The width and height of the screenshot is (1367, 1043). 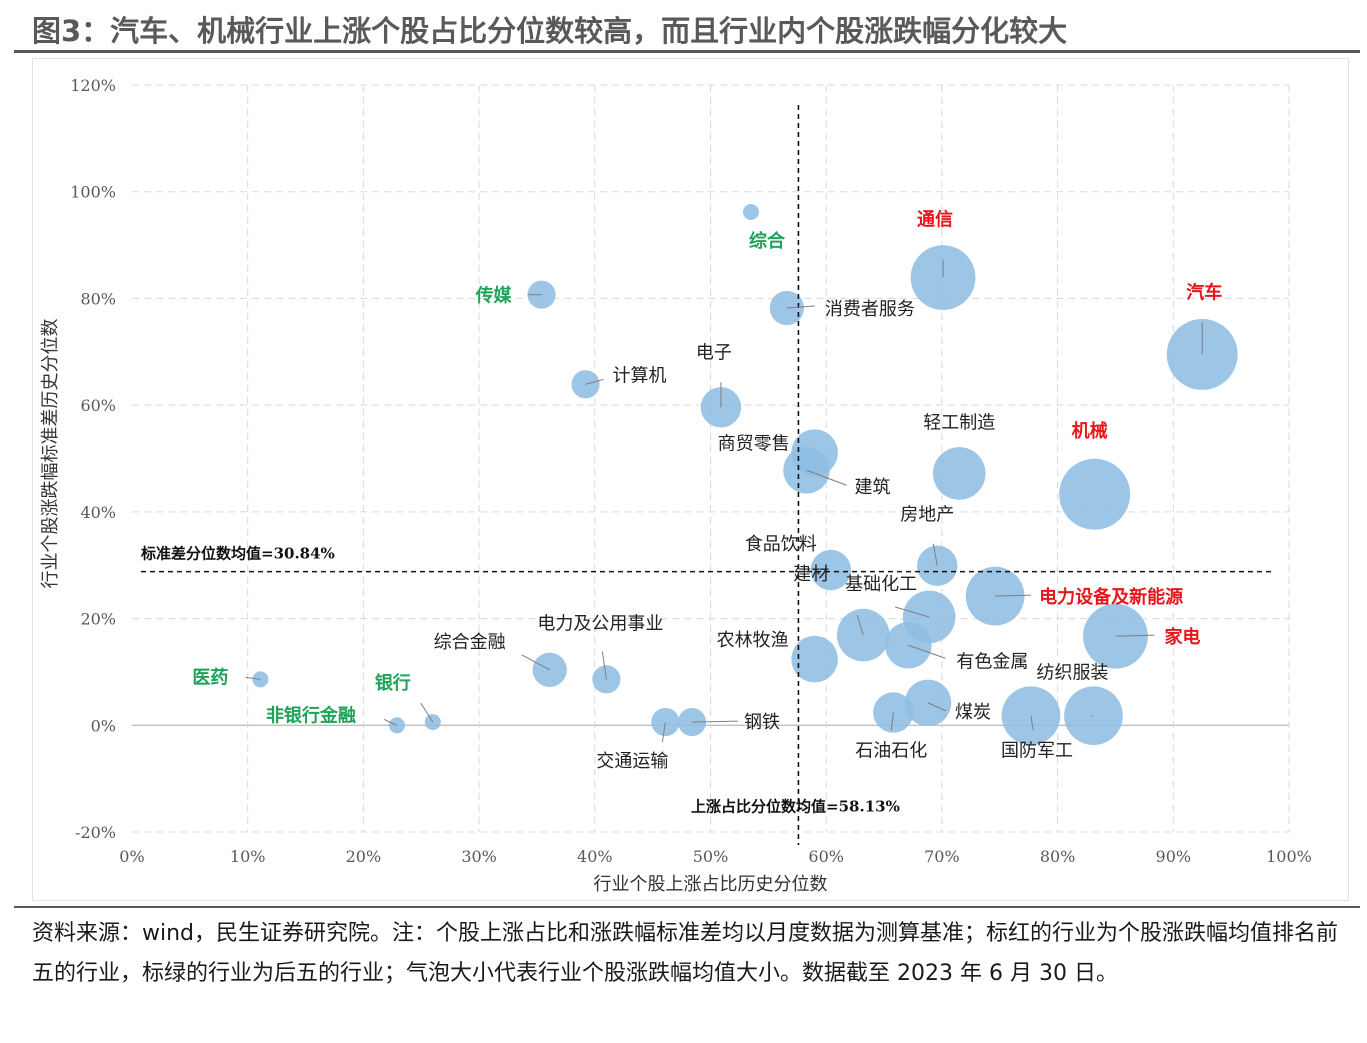 What do you see at coordinates (470, 642) in the screenshot?
I see `bubble-label-综合金融: 综合金融` at bounding box center [470, 642].